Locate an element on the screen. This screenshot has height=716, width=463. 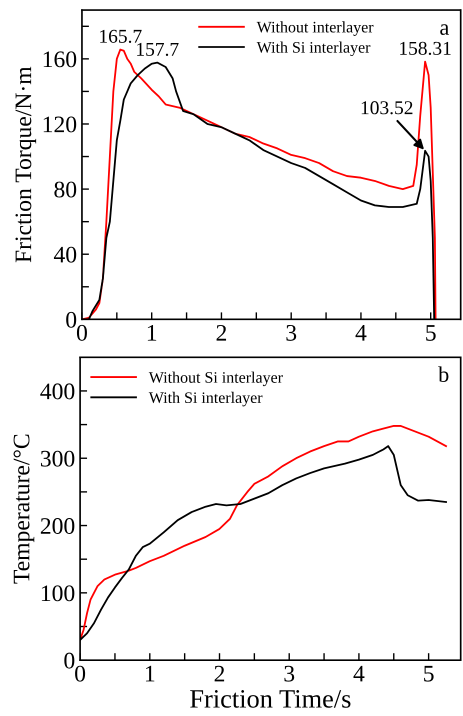
annotation: 157.7 is located at coordinates (158, 49).